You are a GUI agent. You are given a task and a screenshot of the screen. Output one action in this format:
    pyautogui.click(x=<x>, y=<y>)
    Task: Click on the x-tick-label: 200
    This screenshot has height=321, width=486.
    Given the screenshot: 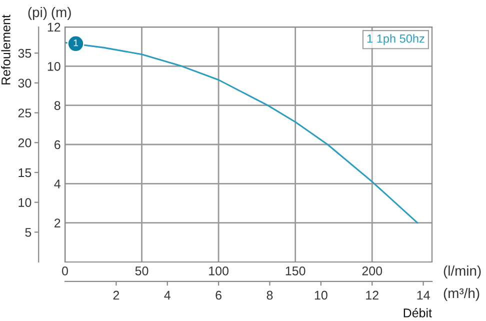 What is the action you would take?
    pyautogui.click(x=372, y=271)
    